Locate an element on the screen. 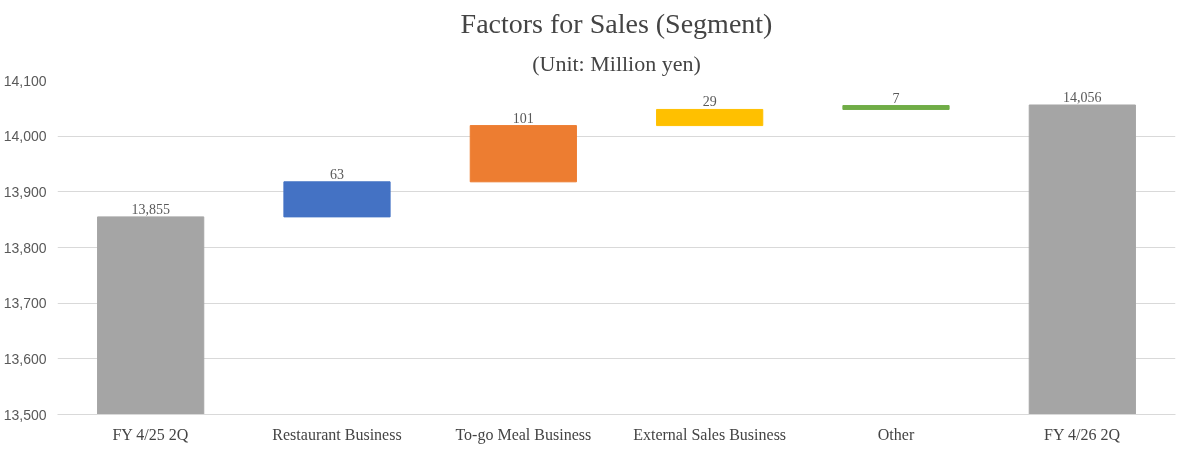 The width and height of the screenshot is (1187, 452). chart-subtitle: (Unit: Million yen) is located at coordinates (616, 63).